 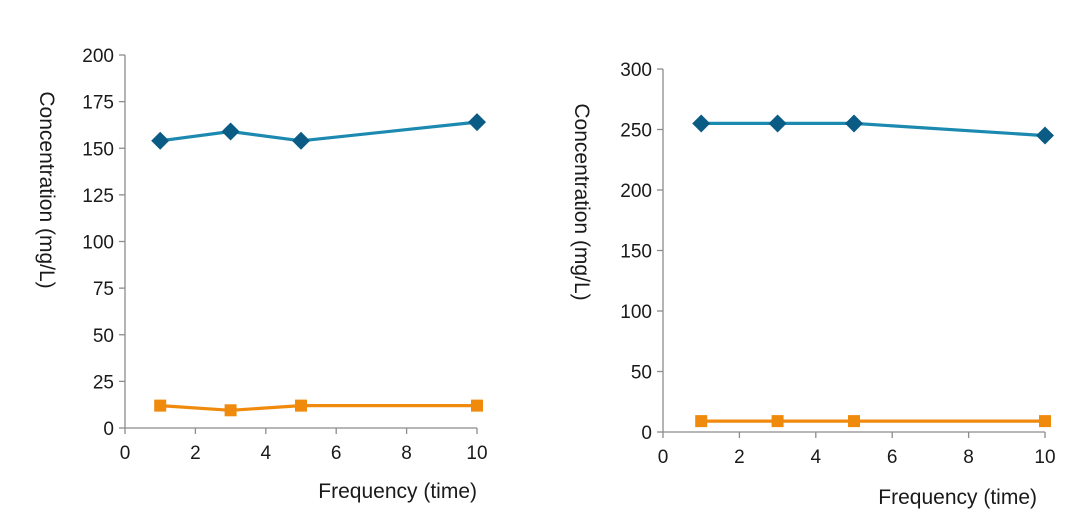 I want to click on chart-1-y-tick-label: 250, so click(x=636, y=131).